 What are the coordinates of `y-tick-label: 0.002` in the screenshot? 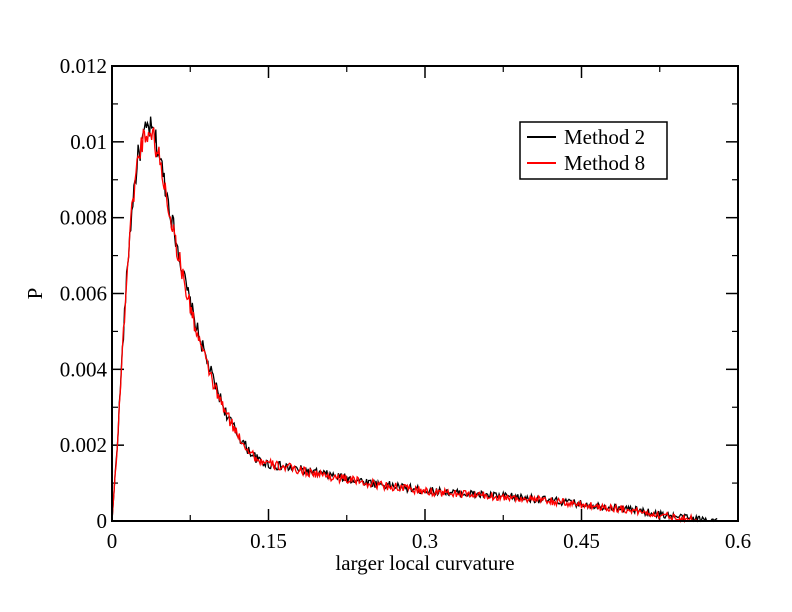 It's located at (83, 445).